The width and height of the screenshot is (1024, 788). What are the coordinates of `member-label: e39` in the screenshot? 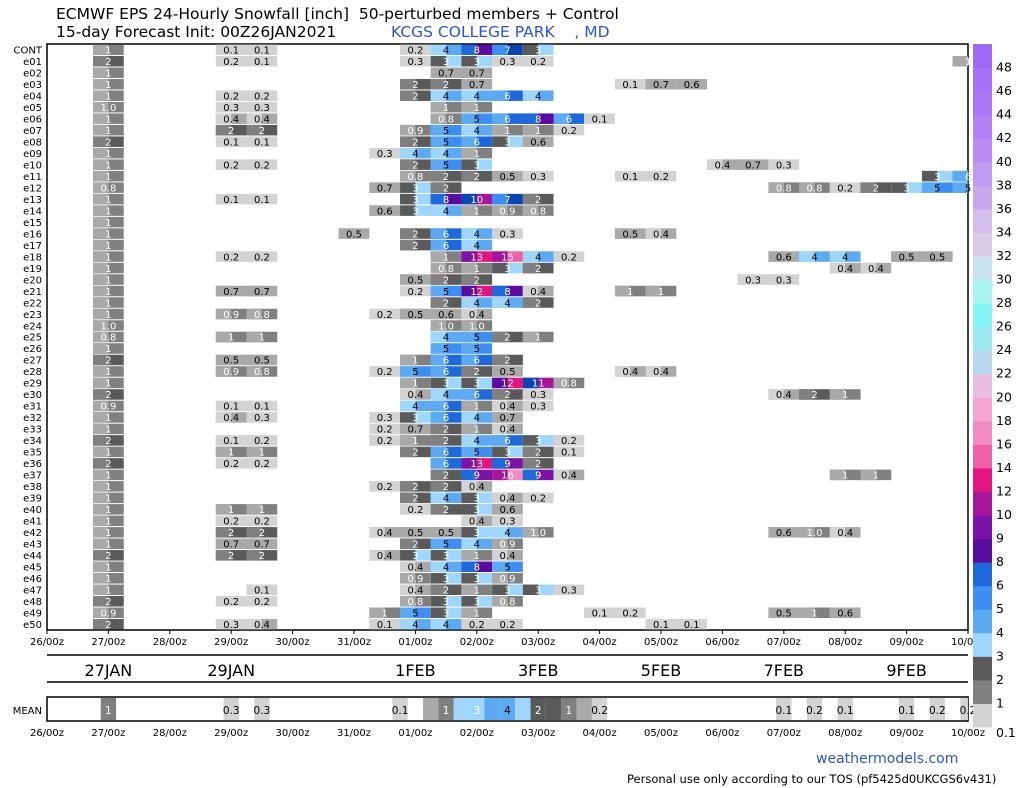 It's located at (32, 499).